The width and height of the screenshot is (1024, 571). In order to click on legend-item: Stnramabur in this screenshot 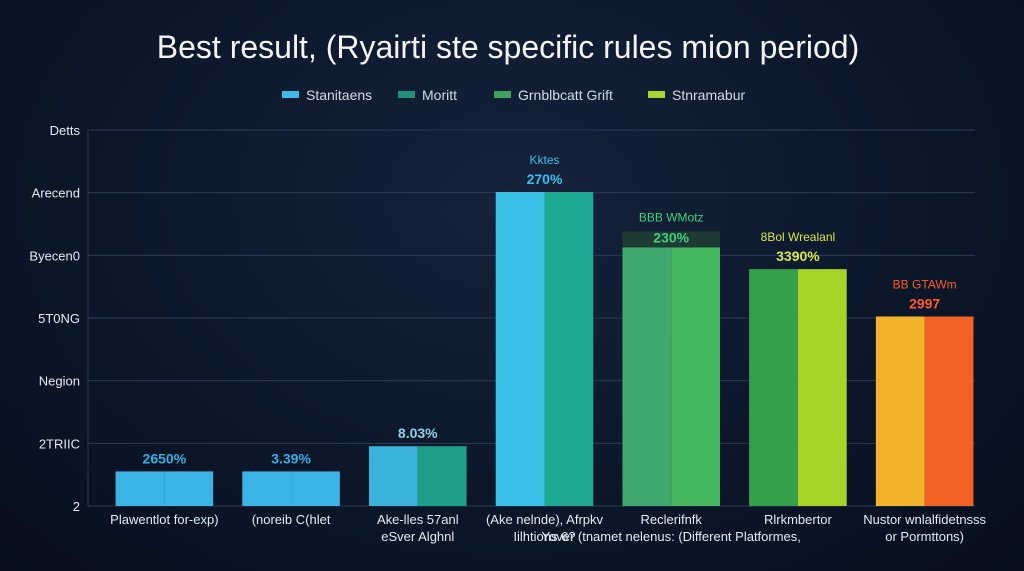, I will do `click(696, 95)`.